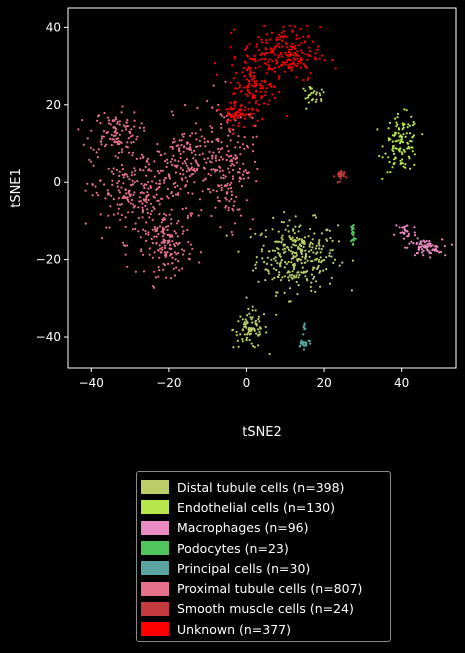 The height and width of the screenshot is (653, 465). Describe the element at coordinates (323, 383) in the screenshot. I see `x-tick-label: 20` at that location.